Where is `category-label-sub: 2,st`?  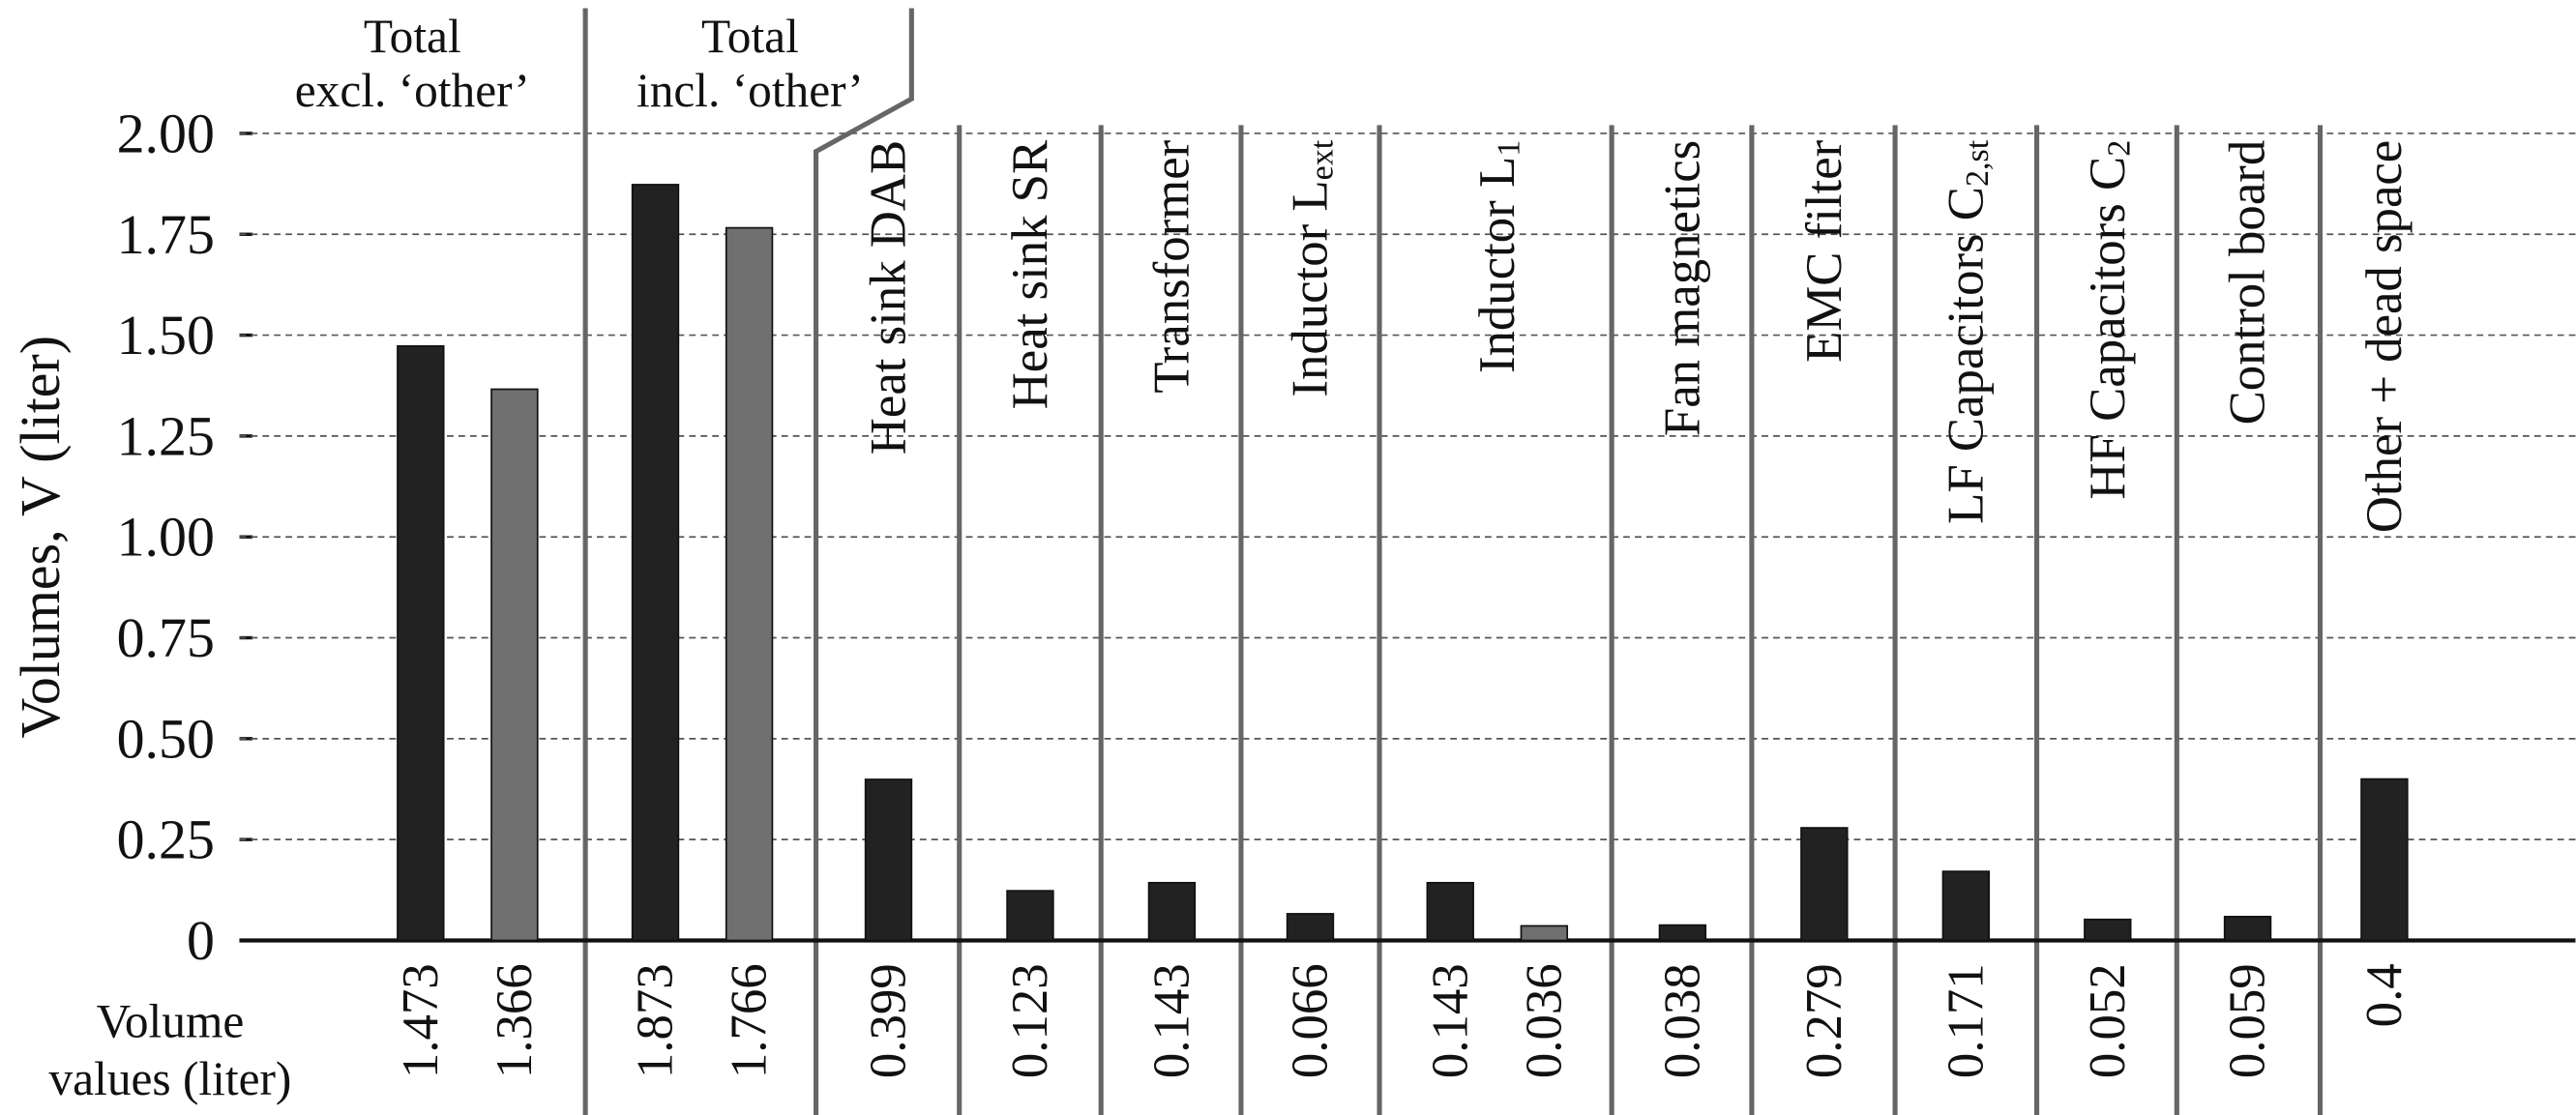 category-label-sub: 2,st is located at coordinates (1978, 163).